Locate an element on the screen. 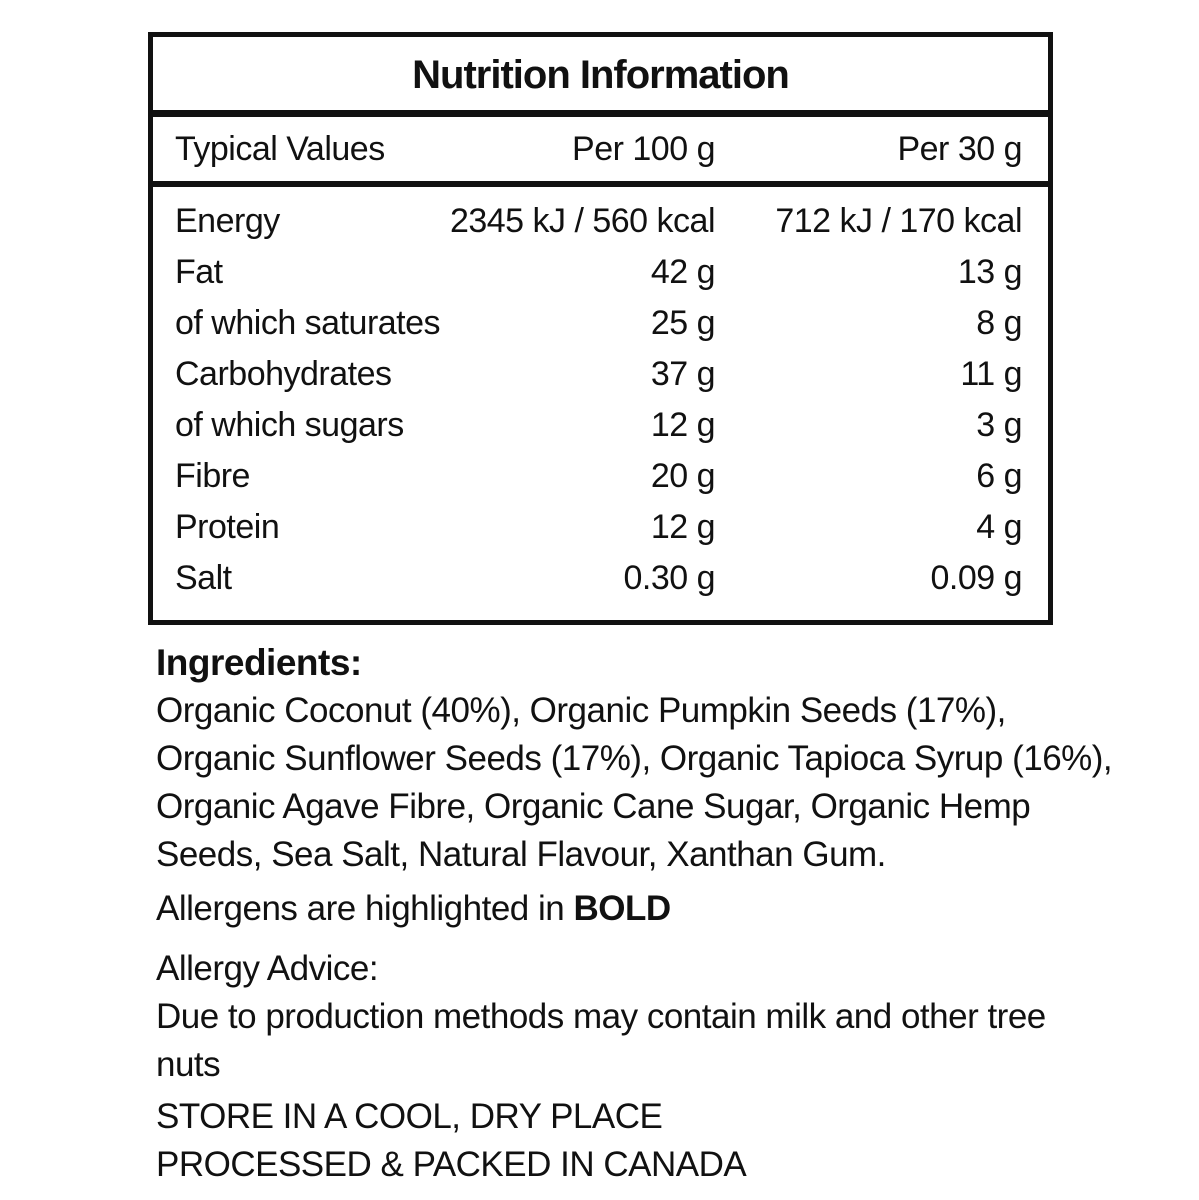 The height and width of the screenshot is (1200, 1199). nutrient-label: Energy is located at coordinates (227, 221).